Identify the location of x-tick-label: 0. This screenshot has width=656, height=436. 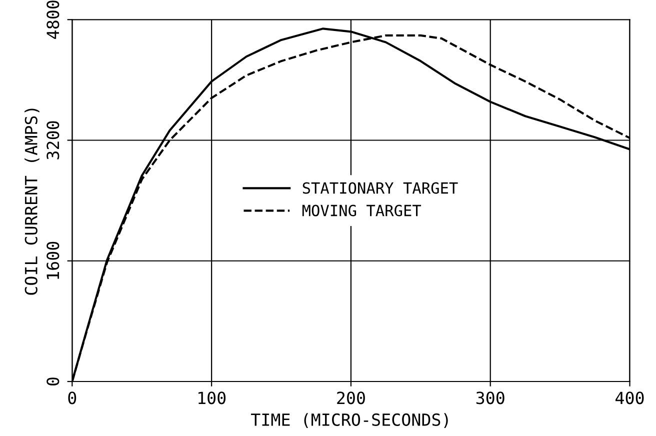
(72, 398).